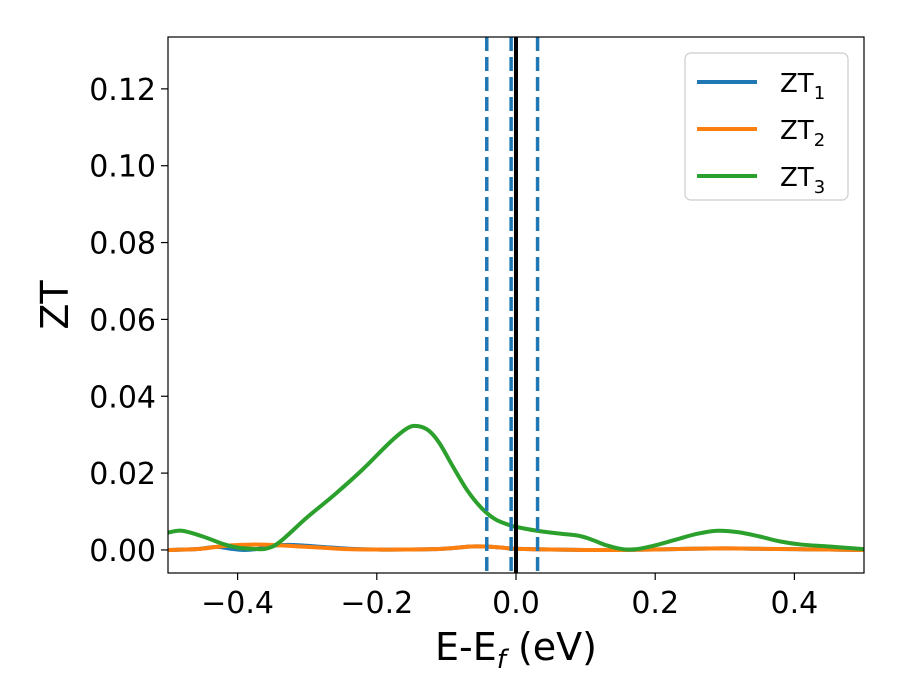 The height and width of the screenshot is (700, 900). I want to click on series-line-zt3, so click(516, 487).